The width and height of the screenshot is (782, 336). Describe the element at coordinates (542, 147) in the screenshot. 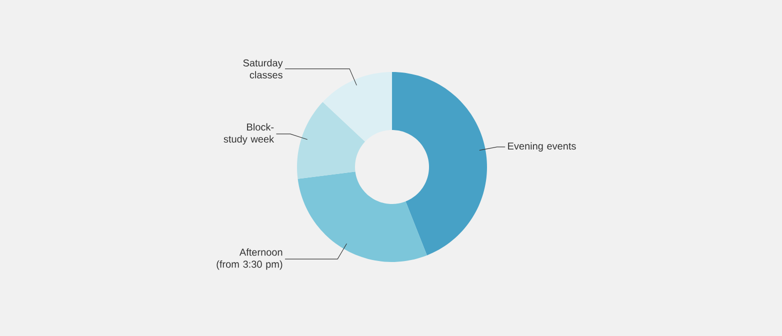

I see `slice-label: Evening events` at that location.